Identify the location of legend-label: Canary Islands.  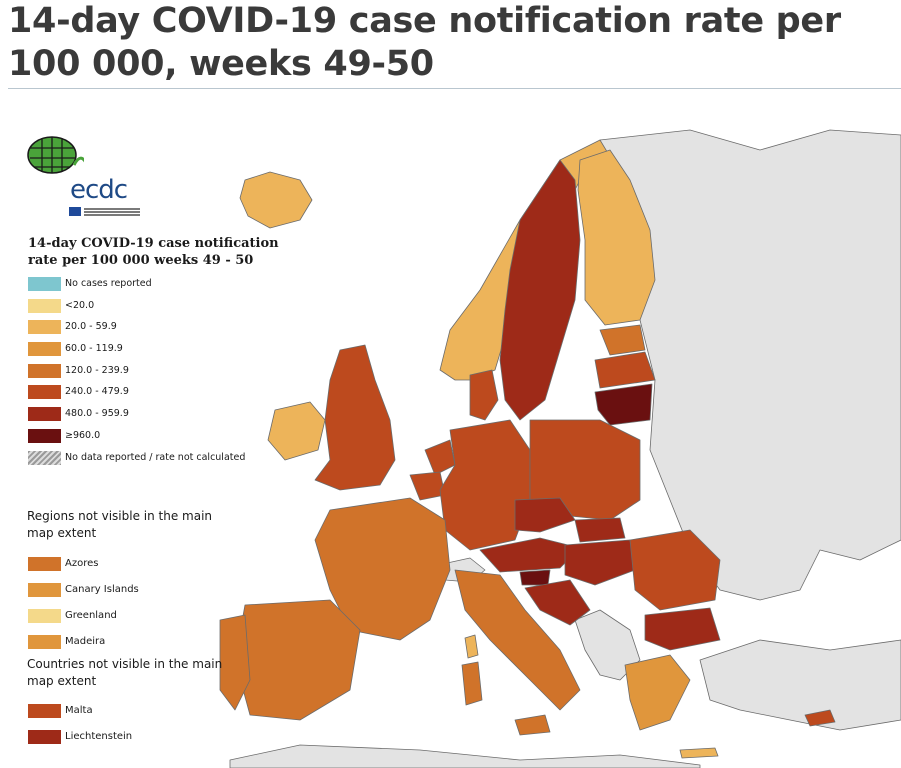
(102, 589).